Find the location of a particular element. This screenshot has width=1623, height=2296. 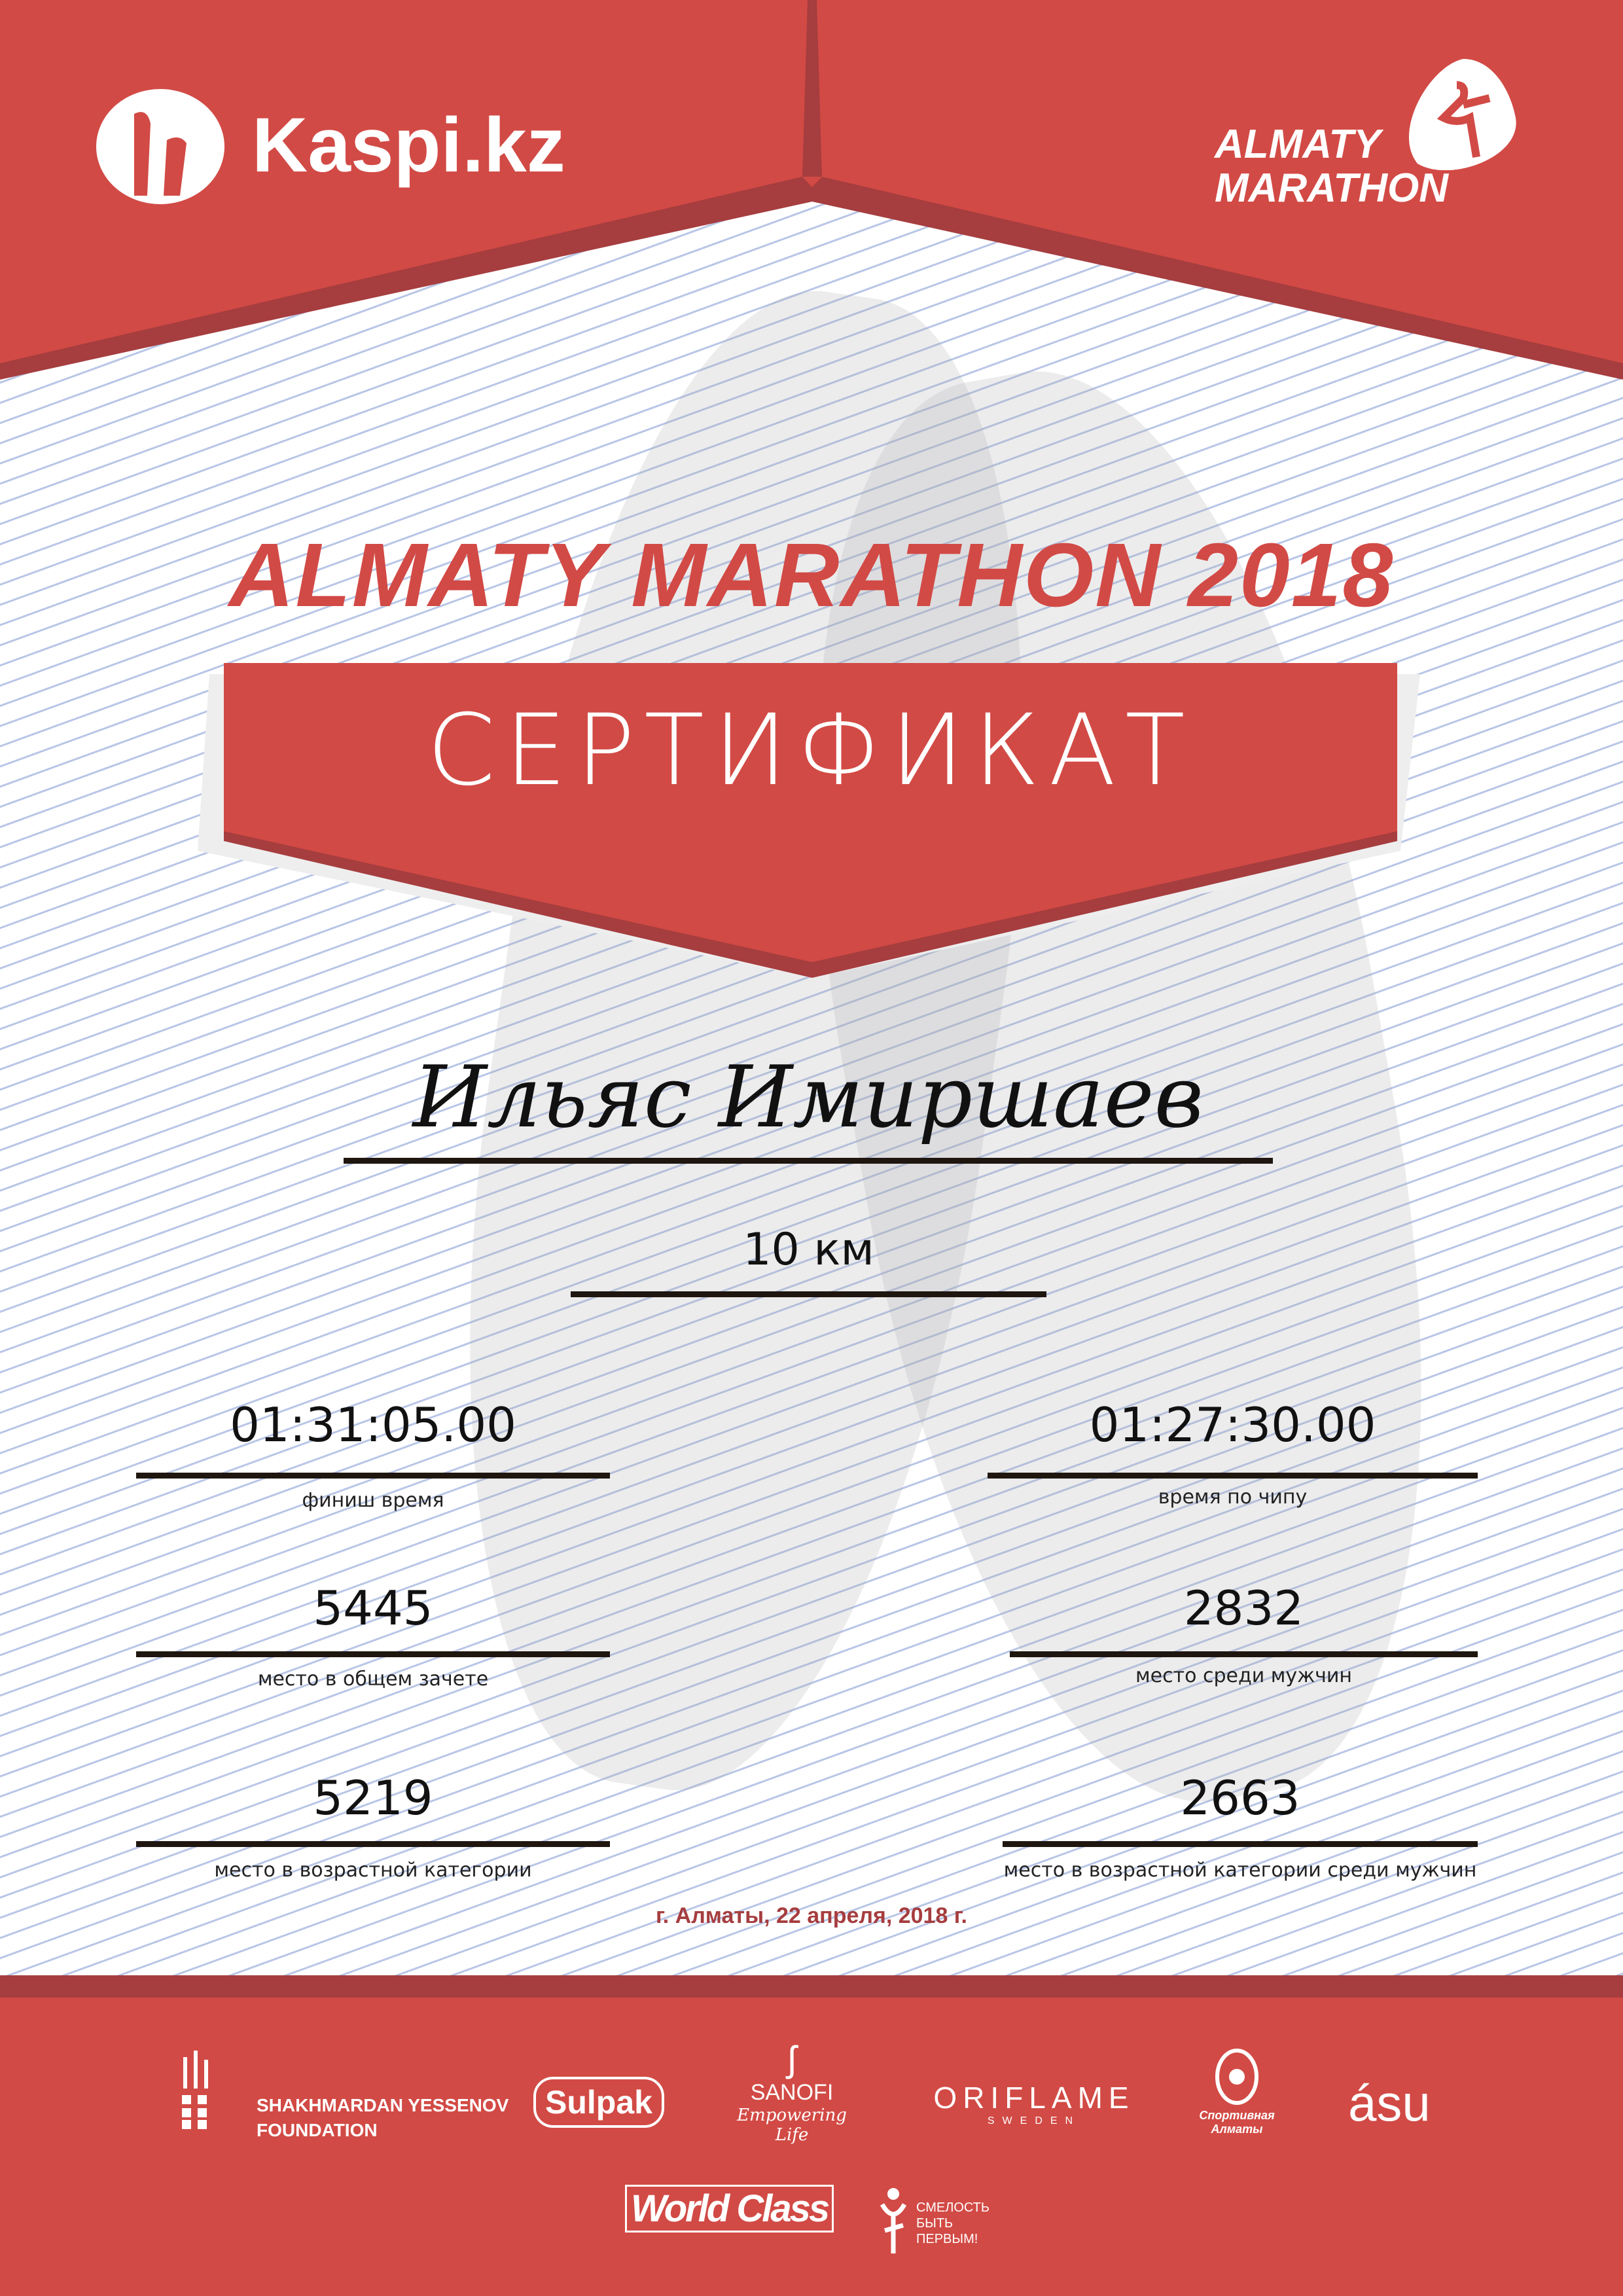

sulpak-logo: Sulpak is located at coordinates (598, 2102).